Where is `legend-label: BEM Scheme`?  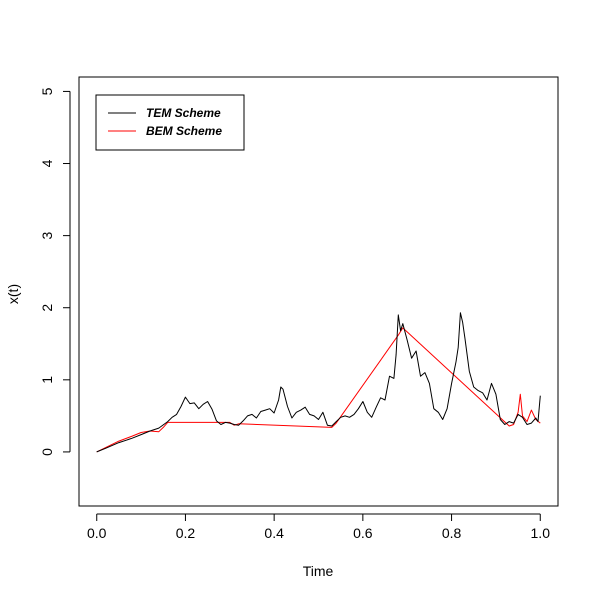 legend-label: BEM Scheme is located at coordinates (184, 131).